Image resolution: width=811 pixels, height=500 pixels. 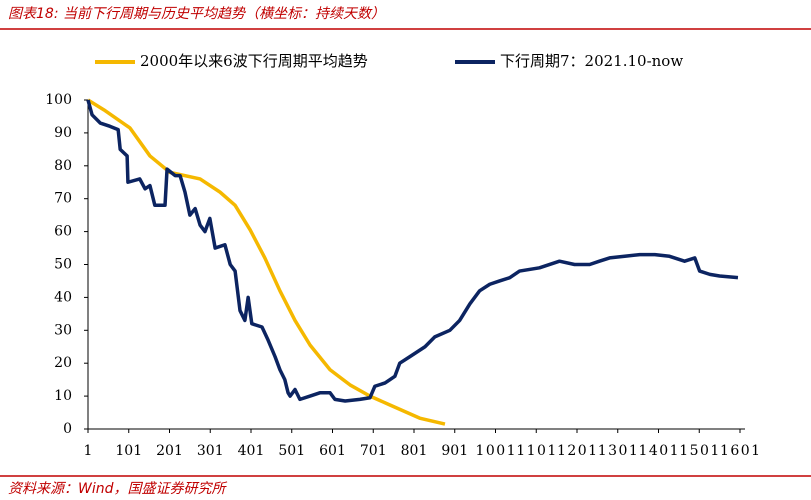 What do you see at coordinates (210, 451) in the screenshot?
I see `x-tick-label: 301` at bounding box center [210, 451].